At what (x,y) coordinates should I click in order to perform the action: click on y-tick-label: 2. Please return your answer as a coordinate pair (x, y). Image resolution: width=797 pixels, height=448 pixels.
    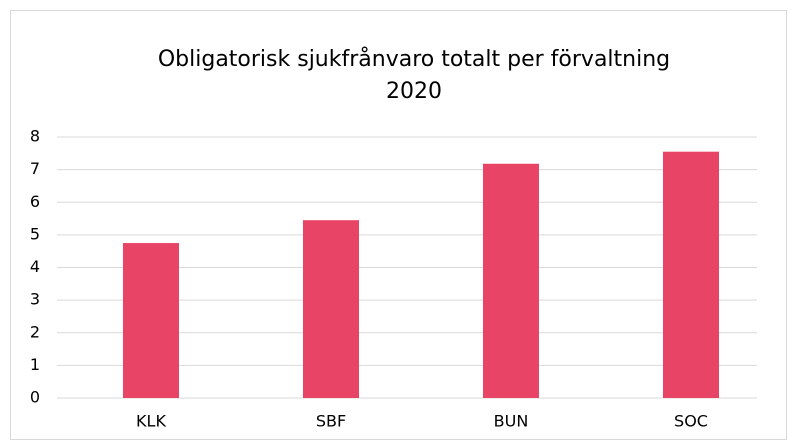
    Looking at the image, I should click on (35, 331).